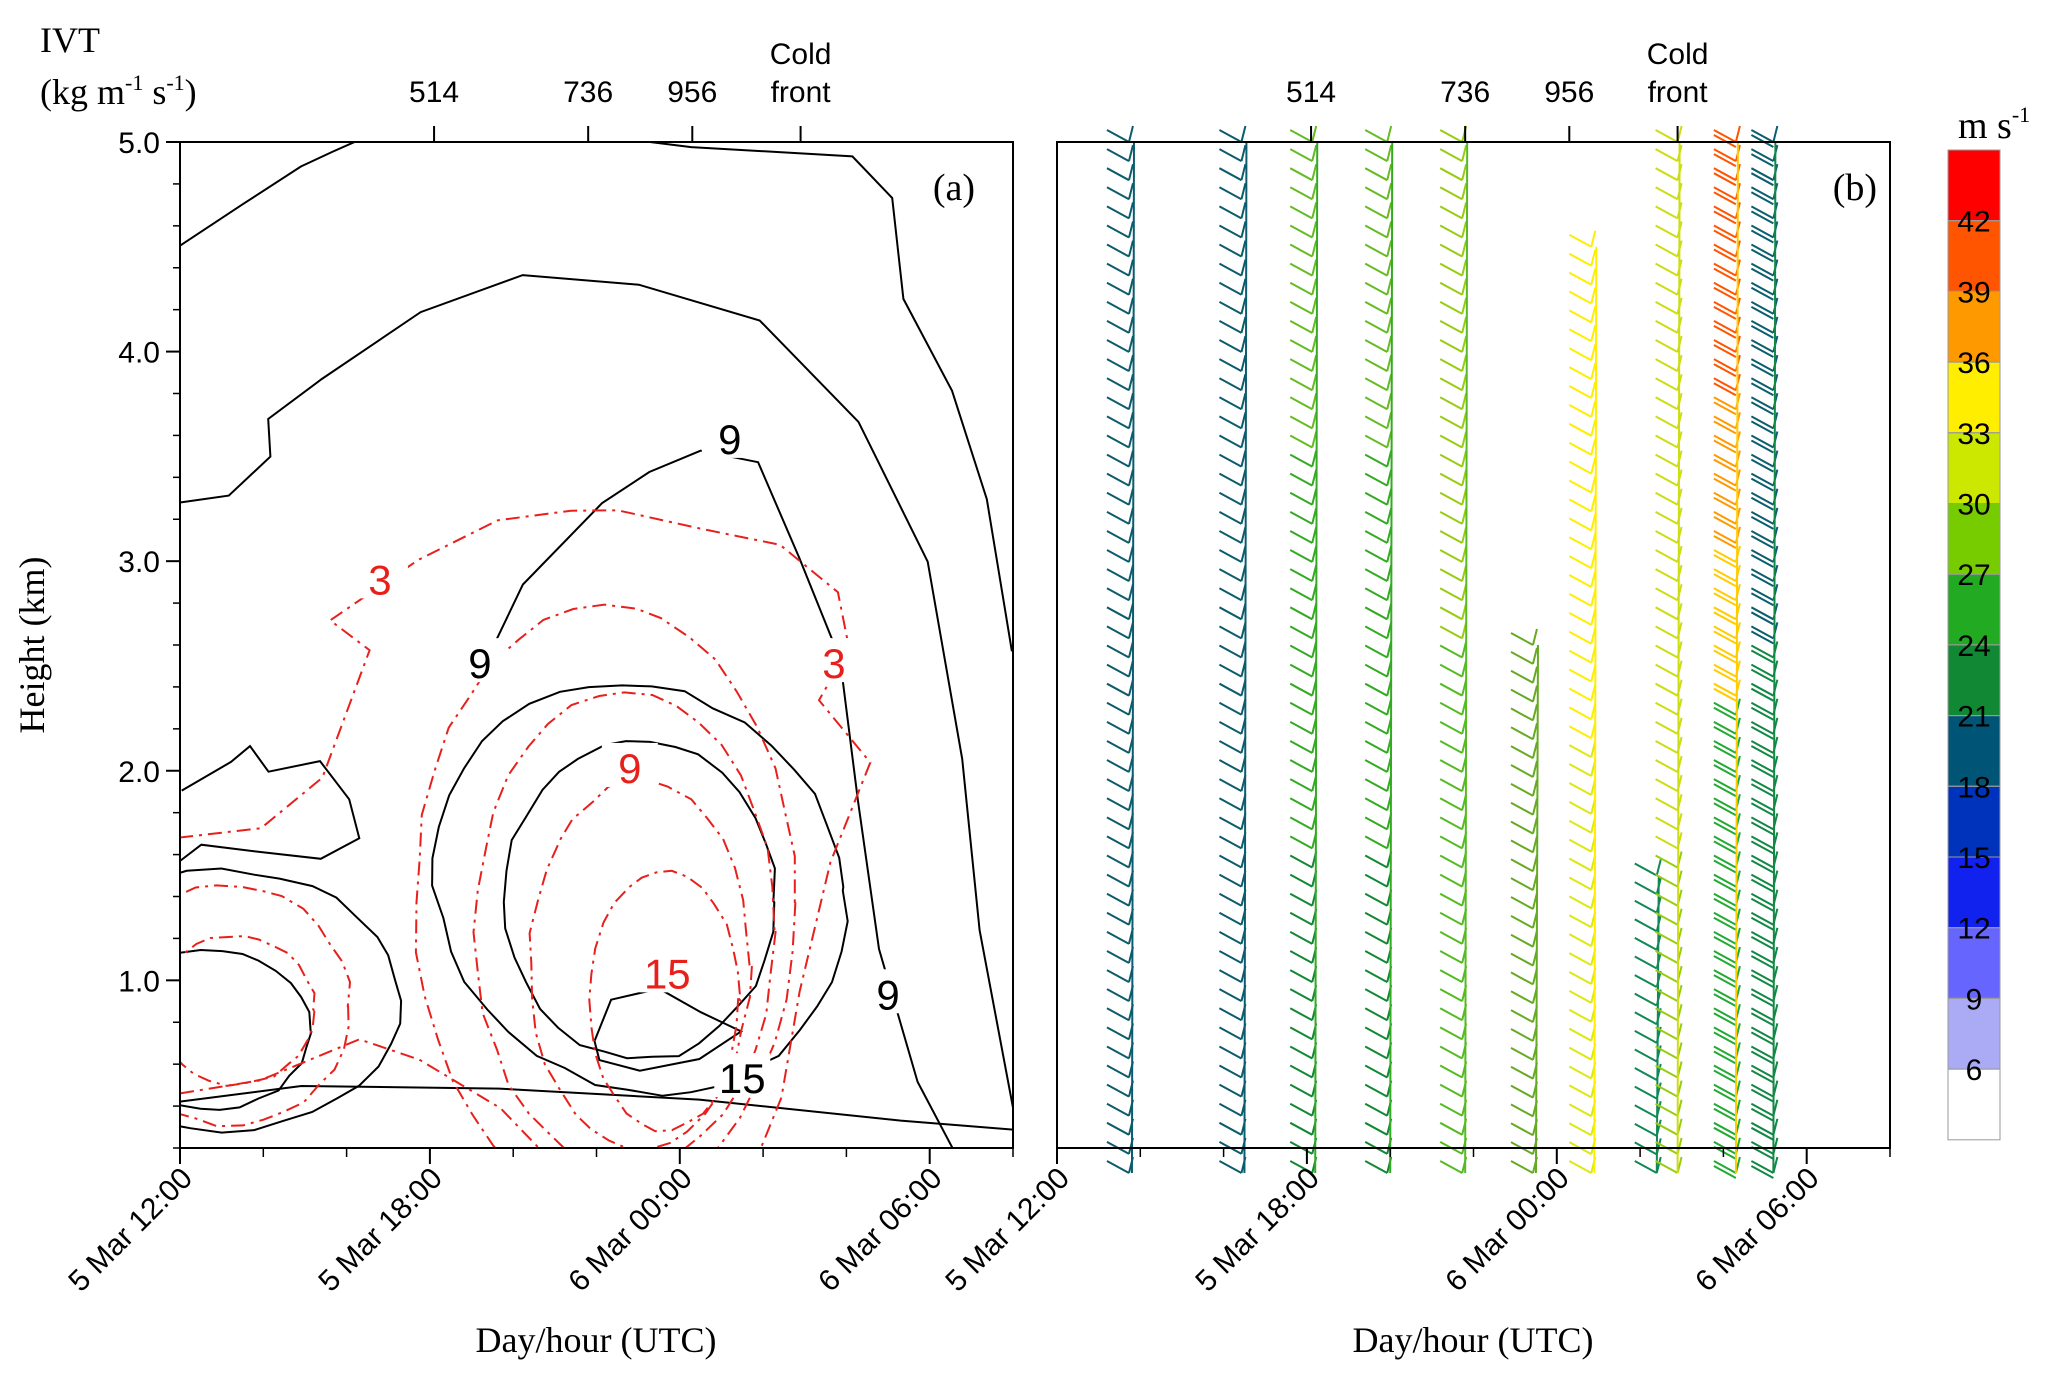 The image size is (2067, 1380). Describe the element at coordinates (380, 1230) in the screenshot. I see `x-tick-label: 5 Mar 18:00` at that location.